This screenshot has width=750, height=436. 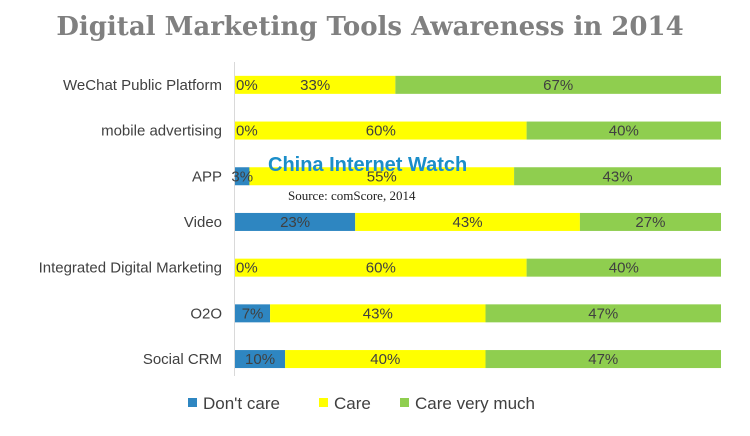 I want to click on data-label: 3%, so click(x=242, y=176).